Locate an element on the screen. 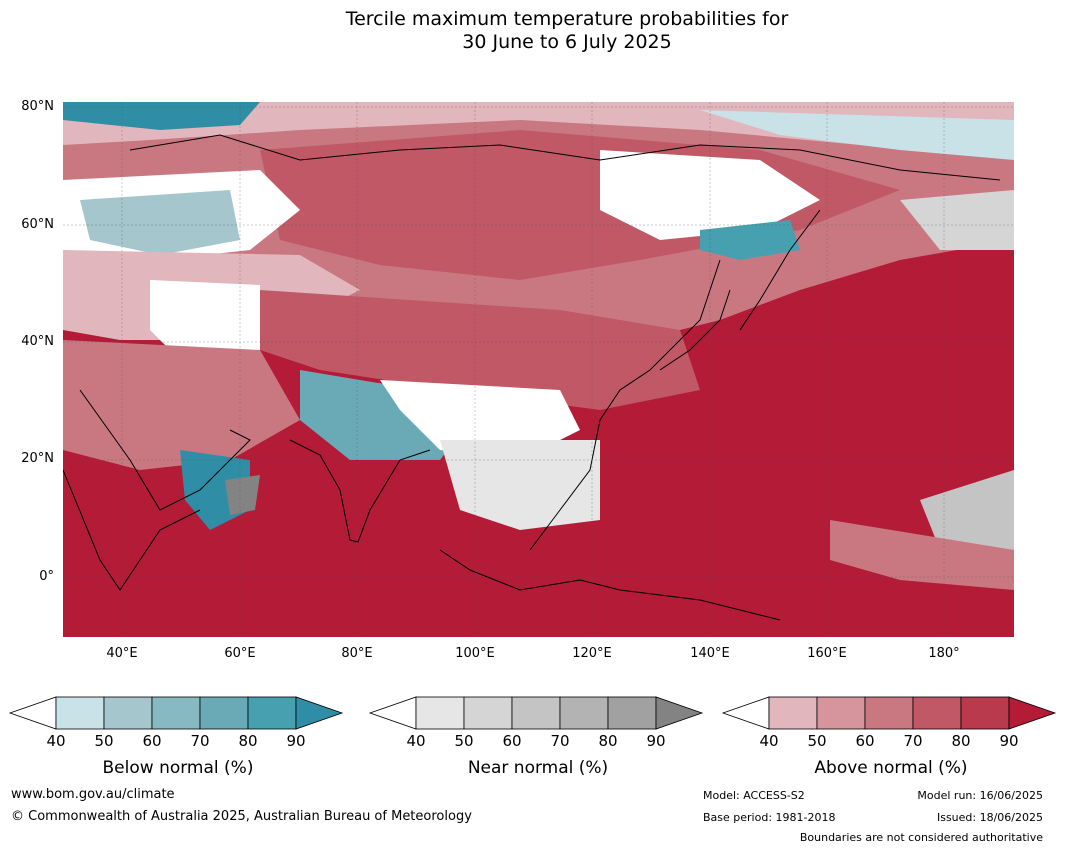  lon-label-40e: 40°E is located at coordinates (122, 653).